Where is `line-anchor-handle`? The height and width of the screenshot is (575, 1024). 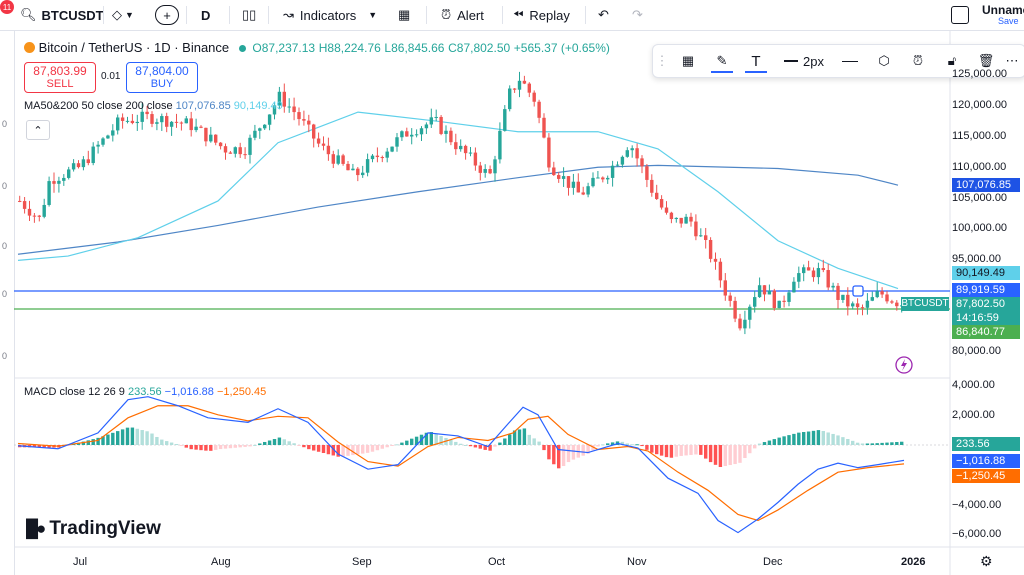 line-anchor-handle is located at coordinates (858, 291).